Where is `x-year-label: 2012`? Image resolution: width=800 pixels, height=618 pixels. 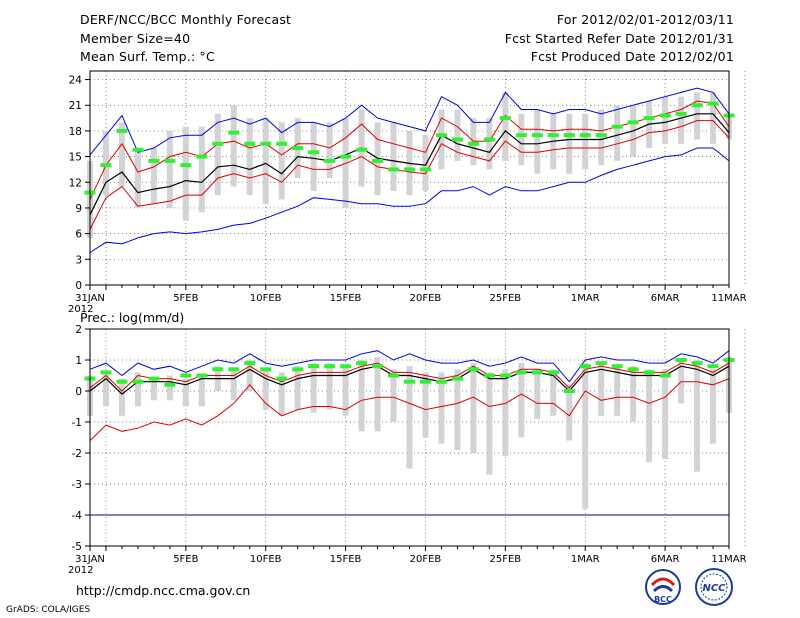
x-year-label: 2012 is located at coordinates (80, 570).